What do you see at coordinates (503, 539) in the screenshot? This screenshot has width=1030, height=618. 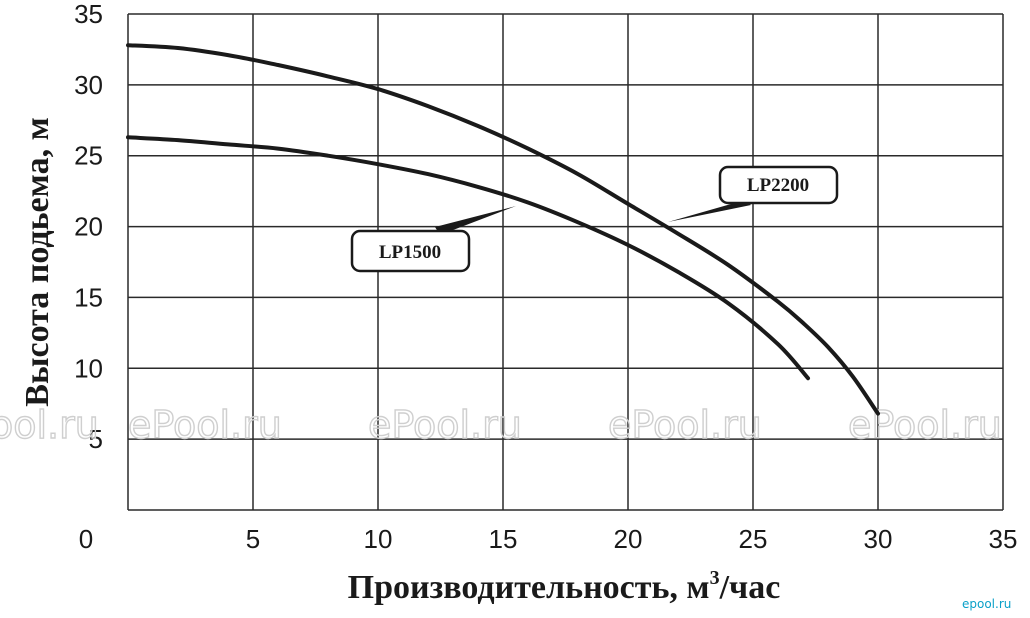 I see `x-tick-label: 15` at bounding box center [503, 539].